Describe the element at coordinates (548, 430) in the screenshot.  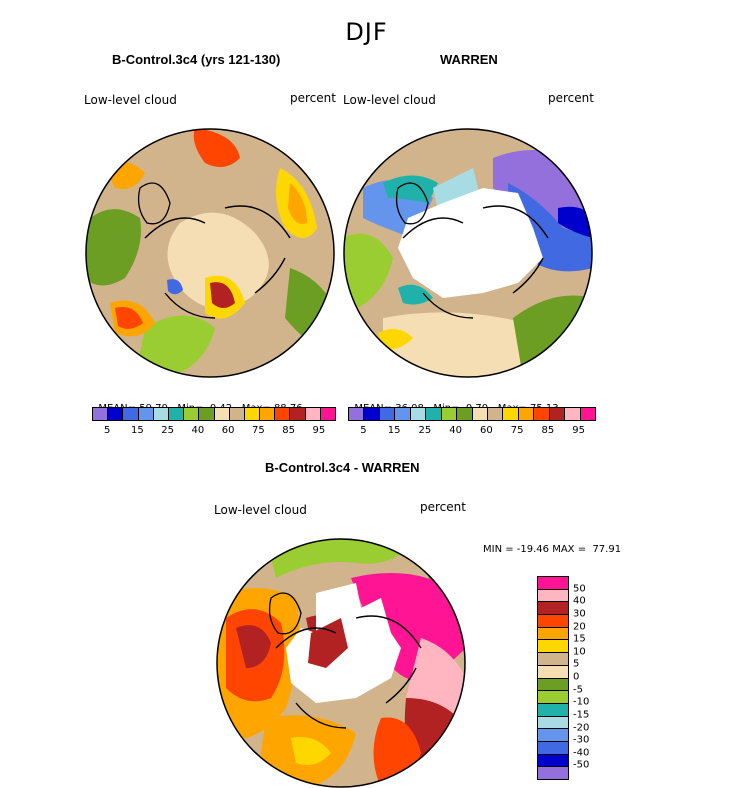
I see `colorbar-tick-label: 85` at that location.